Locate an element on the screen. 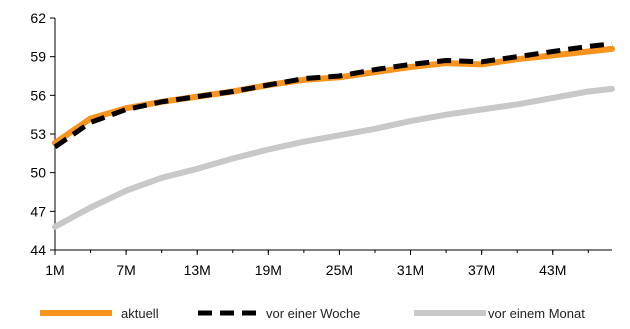  legend-label: vor einem Monat is located at coordinates (536, 313).